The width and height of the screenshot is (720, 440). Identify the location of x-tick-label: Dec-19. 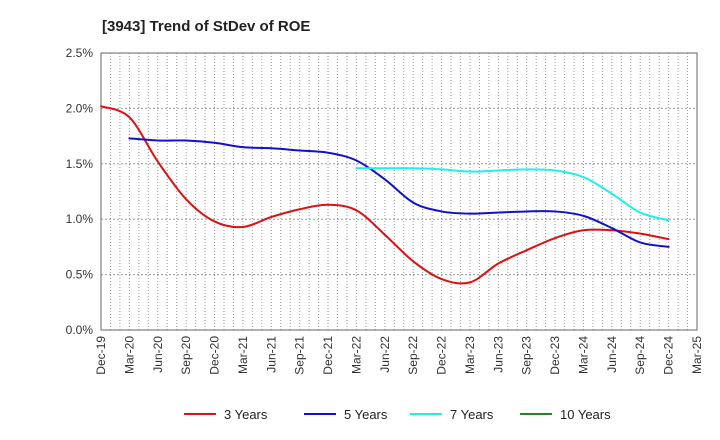
(101, 355).